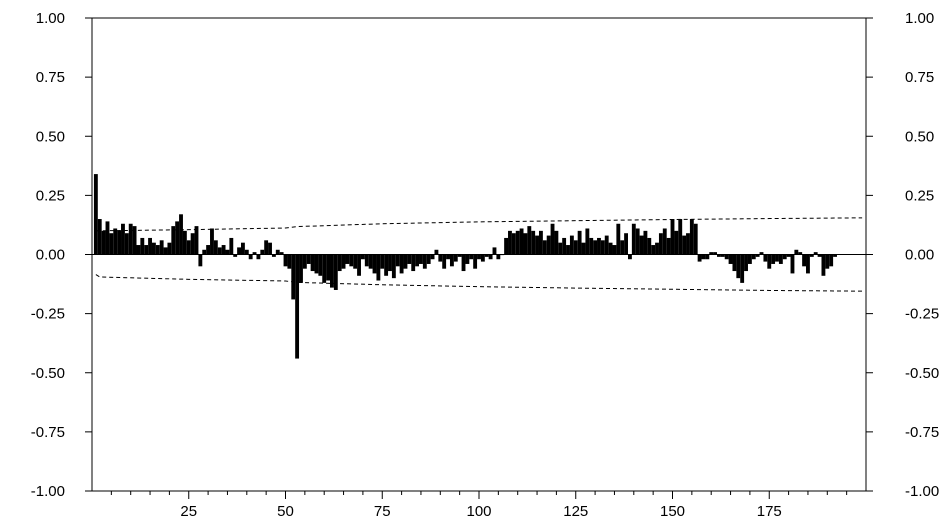 Image resolution: width=946 pixels, height=530 pixels. What do you see at coordinates (672, 511) in the screenshot?
I see `x-tick-label: 150` at bounding box center [672, 511].